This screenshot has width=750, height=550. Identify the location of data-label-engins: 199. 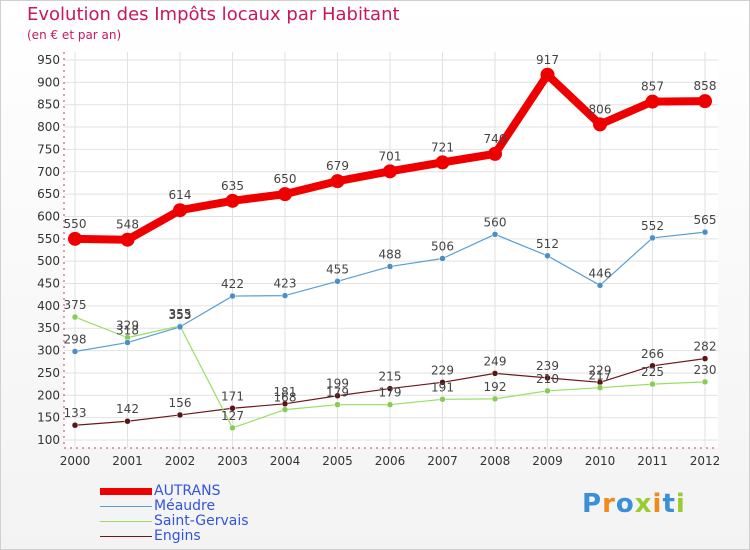
(337, 384).